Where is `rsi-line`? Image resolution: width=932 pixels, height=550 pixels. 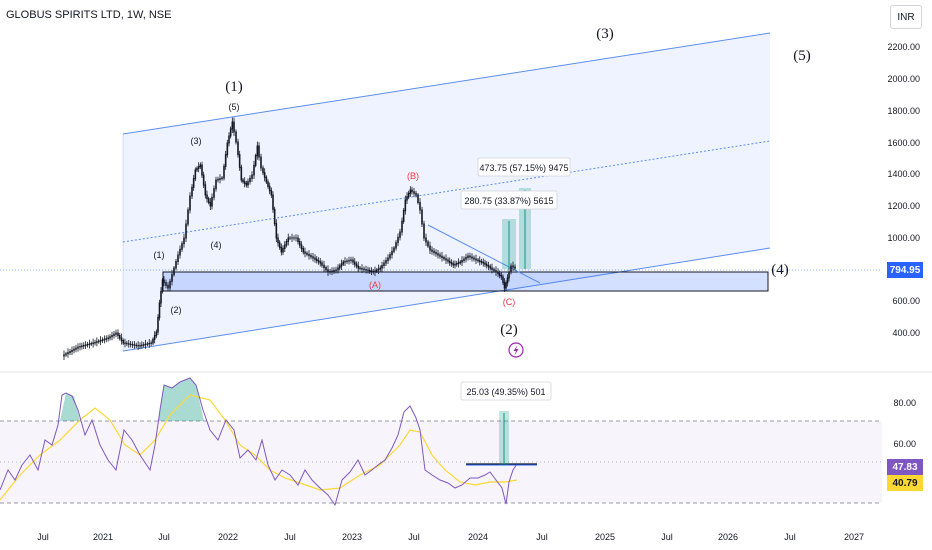 rsi-line is located at coordinates (259, 442).